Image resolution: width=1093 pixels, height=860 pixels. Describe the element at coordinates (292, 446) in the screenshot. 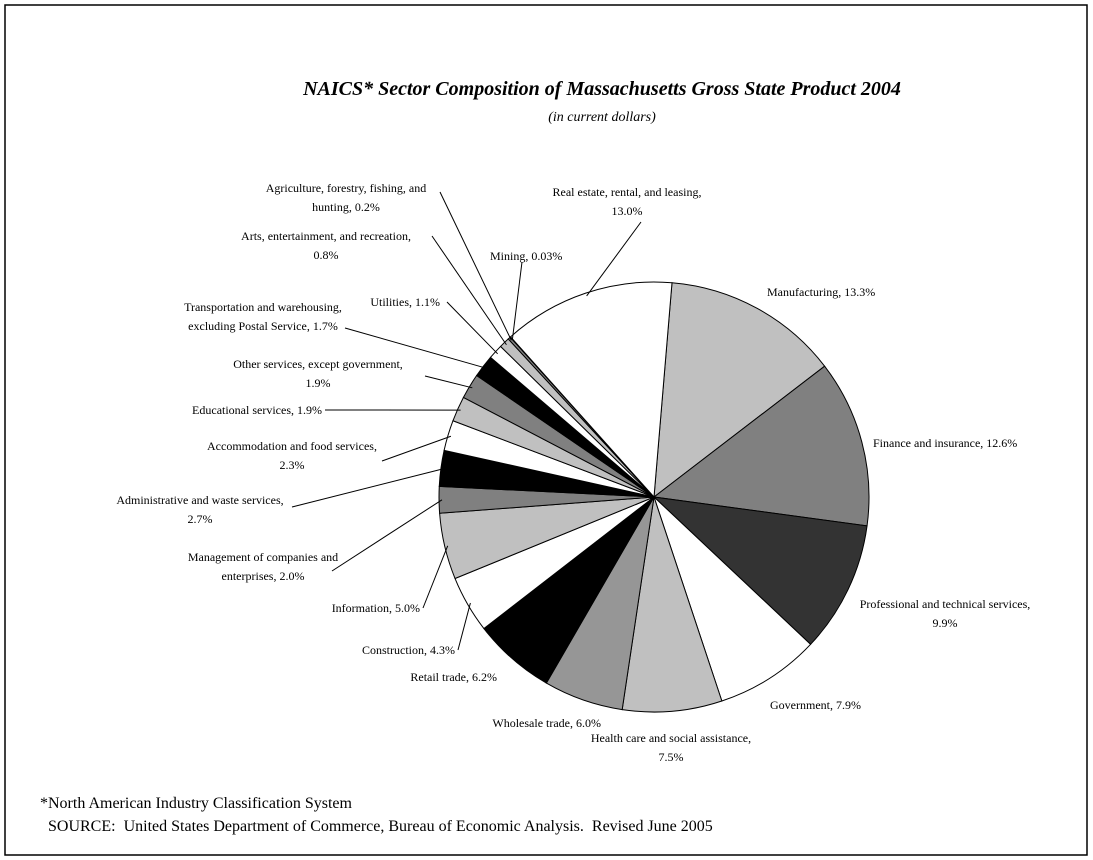

I see `slice-label-line: Accommodation and food services,` at that location.